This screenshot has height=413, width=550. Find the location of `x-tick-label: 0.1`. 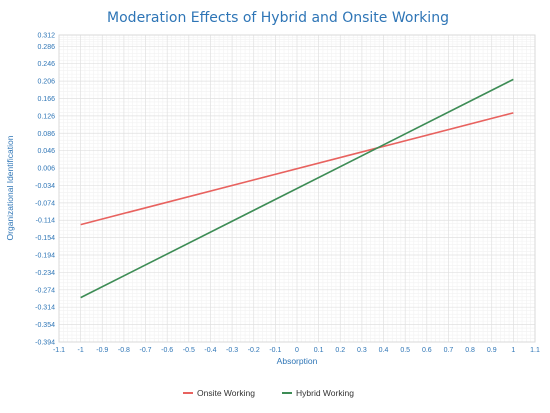

x-tick-label: 0.1 is located at coordinates (319, 350).